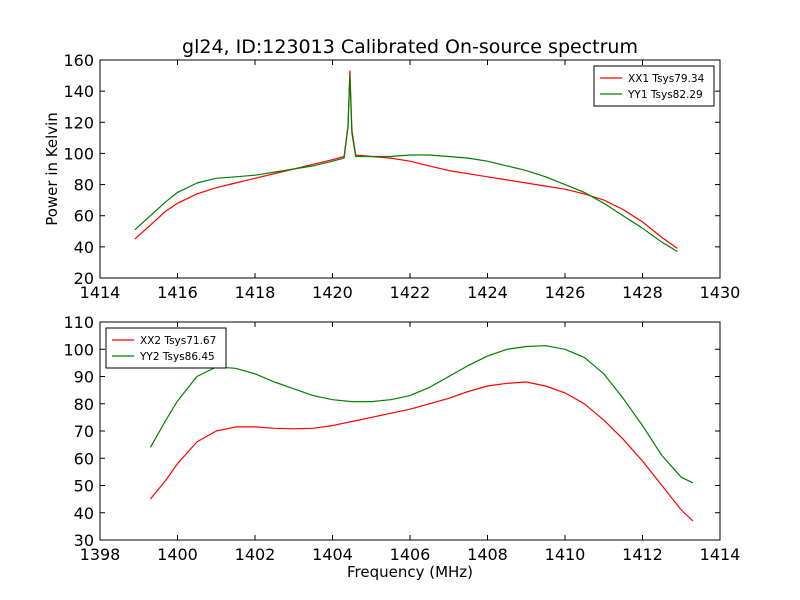  I want to click on y-tick-label: 30, so click(84, 540).